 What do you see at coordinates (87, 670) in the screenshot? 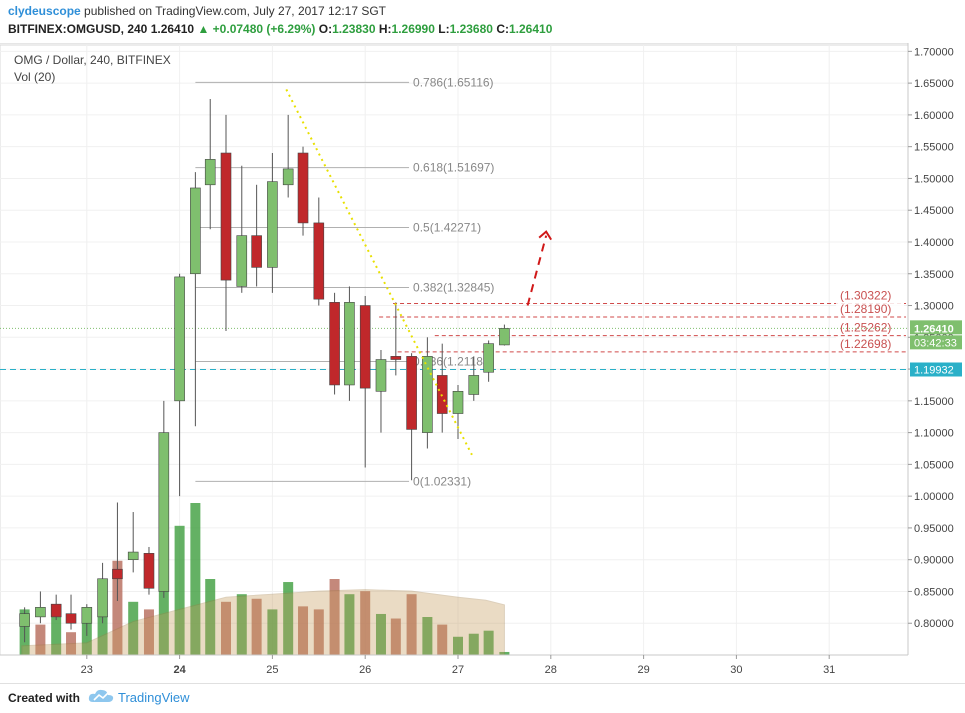
I see `time-tick-label: 23` at bounding box center [87, 670].